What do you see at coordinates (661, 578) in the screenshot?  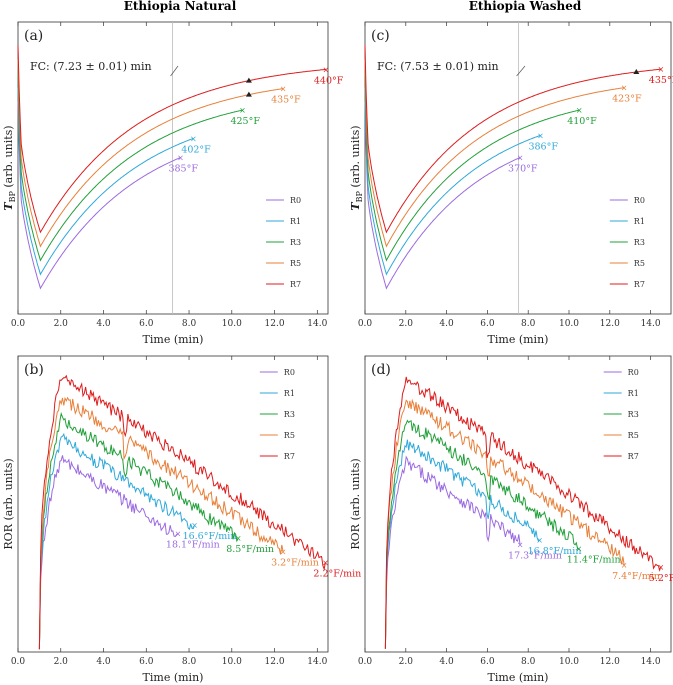 I see `end-label-R7: 5.2°F/min` at bounding box center [661, 578].